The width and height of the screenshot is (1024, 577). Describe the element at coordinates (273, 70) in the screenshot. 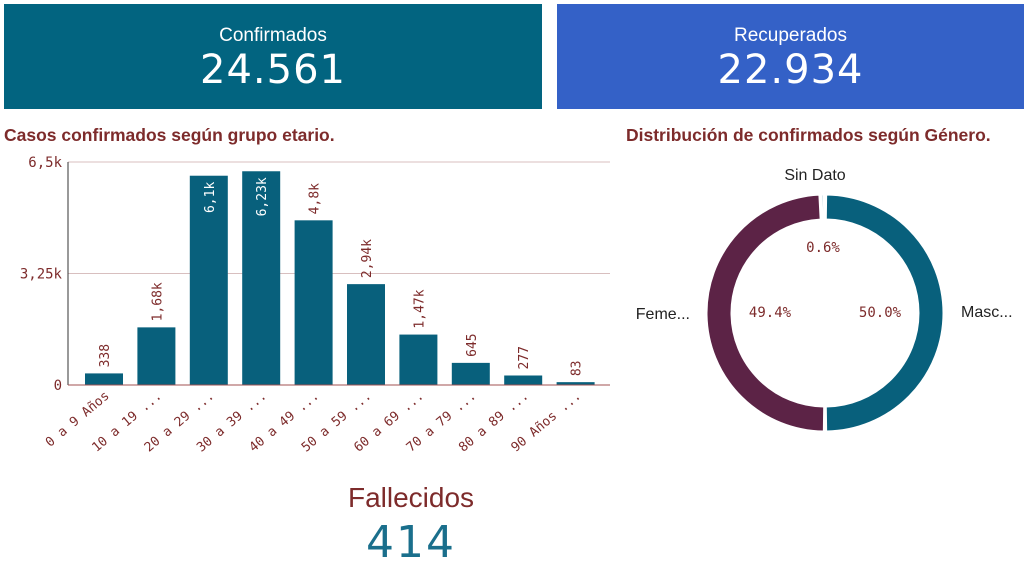

I see `kpi-confirmados-value: 24.561` at that location.